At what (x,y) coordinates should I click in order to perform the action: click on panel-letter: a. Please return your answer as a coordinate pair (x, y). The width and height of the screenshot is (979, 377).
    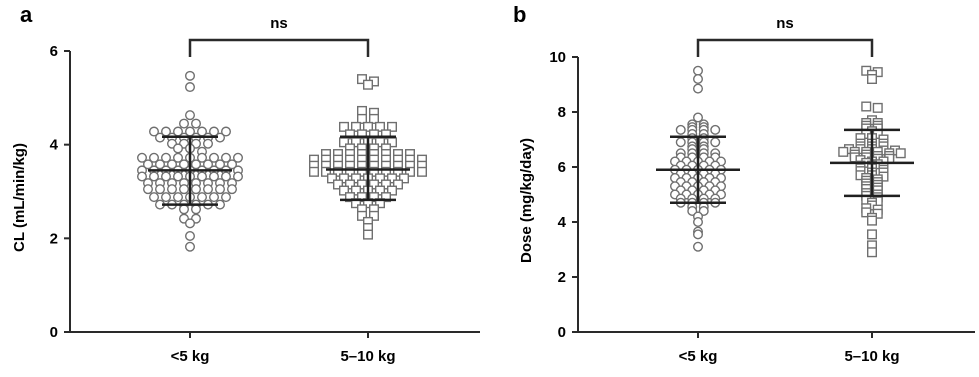
    Looking at the image, I should click on (26, 14).